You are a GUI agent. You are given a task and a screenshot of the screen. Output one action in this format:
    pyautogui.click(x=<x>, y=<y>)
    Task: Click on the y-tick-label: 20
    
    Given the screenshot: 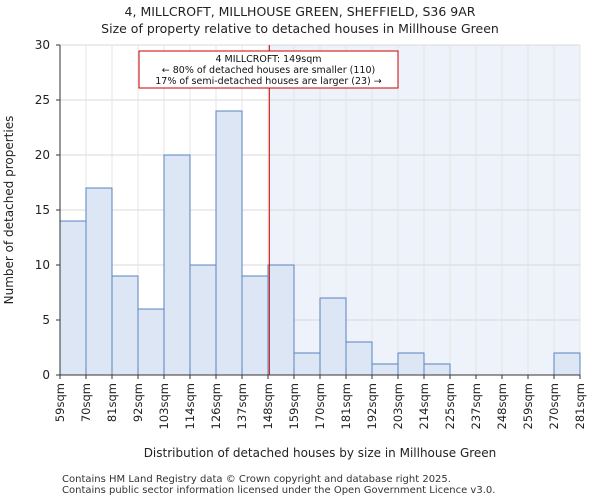 What is the action you would take?
    pyautogui.click(x=42, y=155)
    